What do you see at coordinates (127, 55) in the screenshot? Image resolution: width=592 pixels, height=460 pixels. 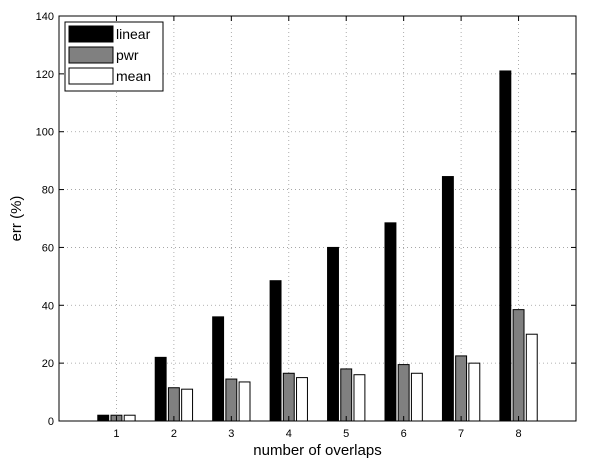 I see `legend-label-pwr: pwr` at bounding box center [127, 55].